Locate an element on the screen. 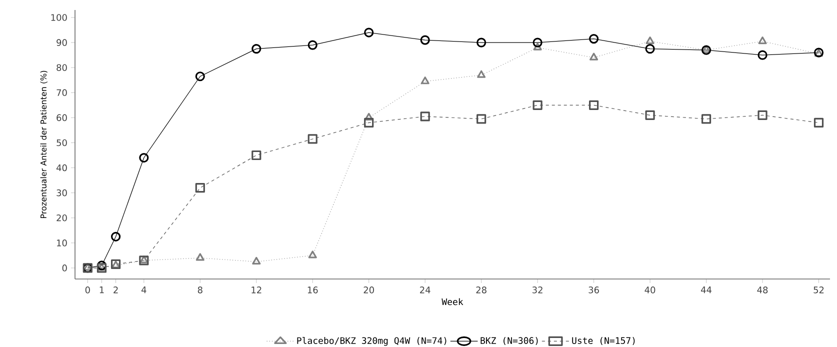 The image size is (837, 347). x-tick-label: 28 is located at coordinates (481, 290).